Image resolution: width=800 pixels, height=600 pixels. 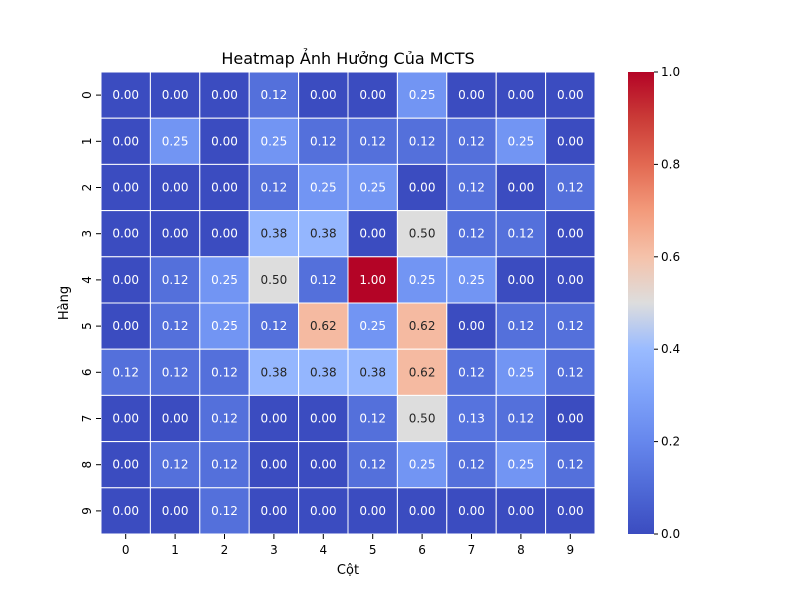 I want to click on x-axis-label: Cột, so click(x=348, y=570).